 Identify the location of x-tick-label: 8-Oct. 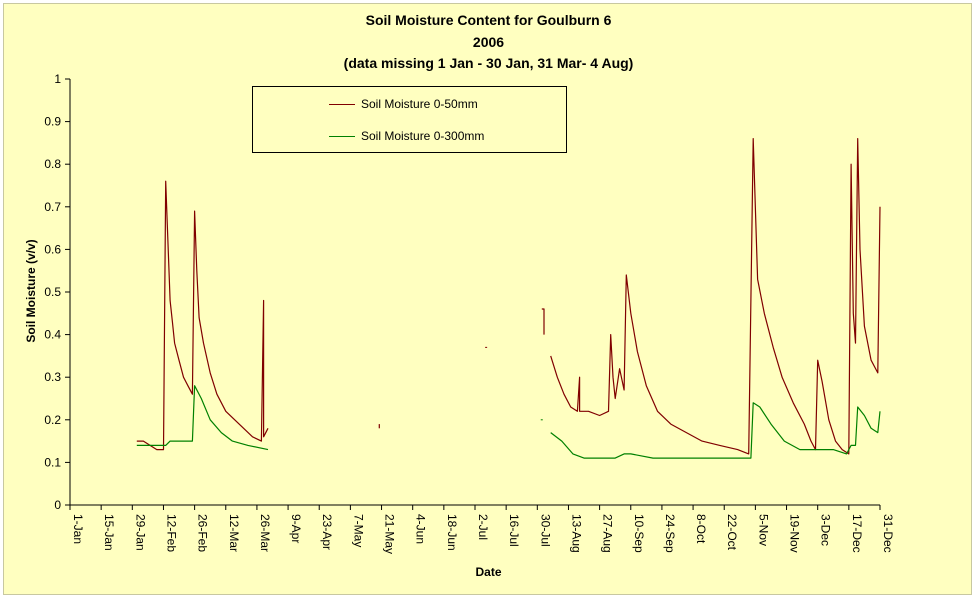
(701, 529).